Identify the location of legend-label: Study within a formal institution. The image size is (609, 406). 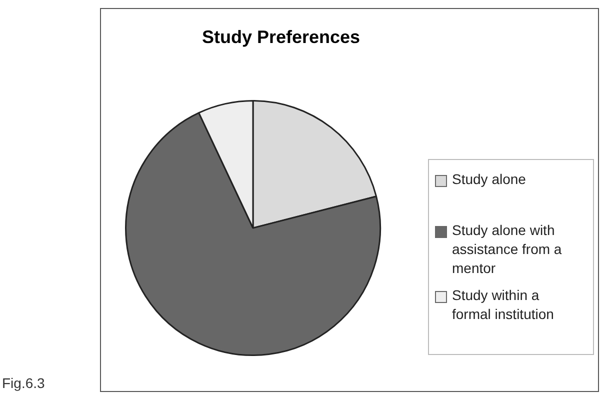
(503, 305).